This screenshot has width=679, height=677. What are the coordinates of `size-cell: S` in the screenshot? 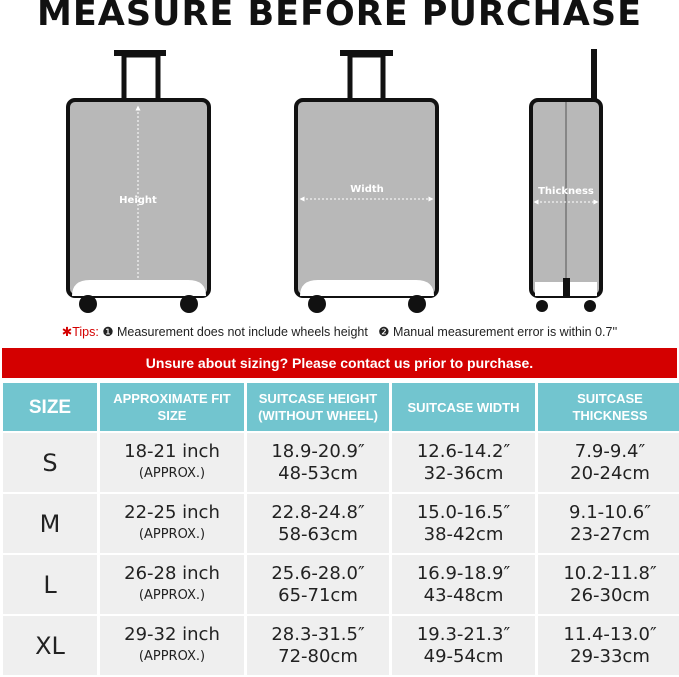 It's located at (50, 462).